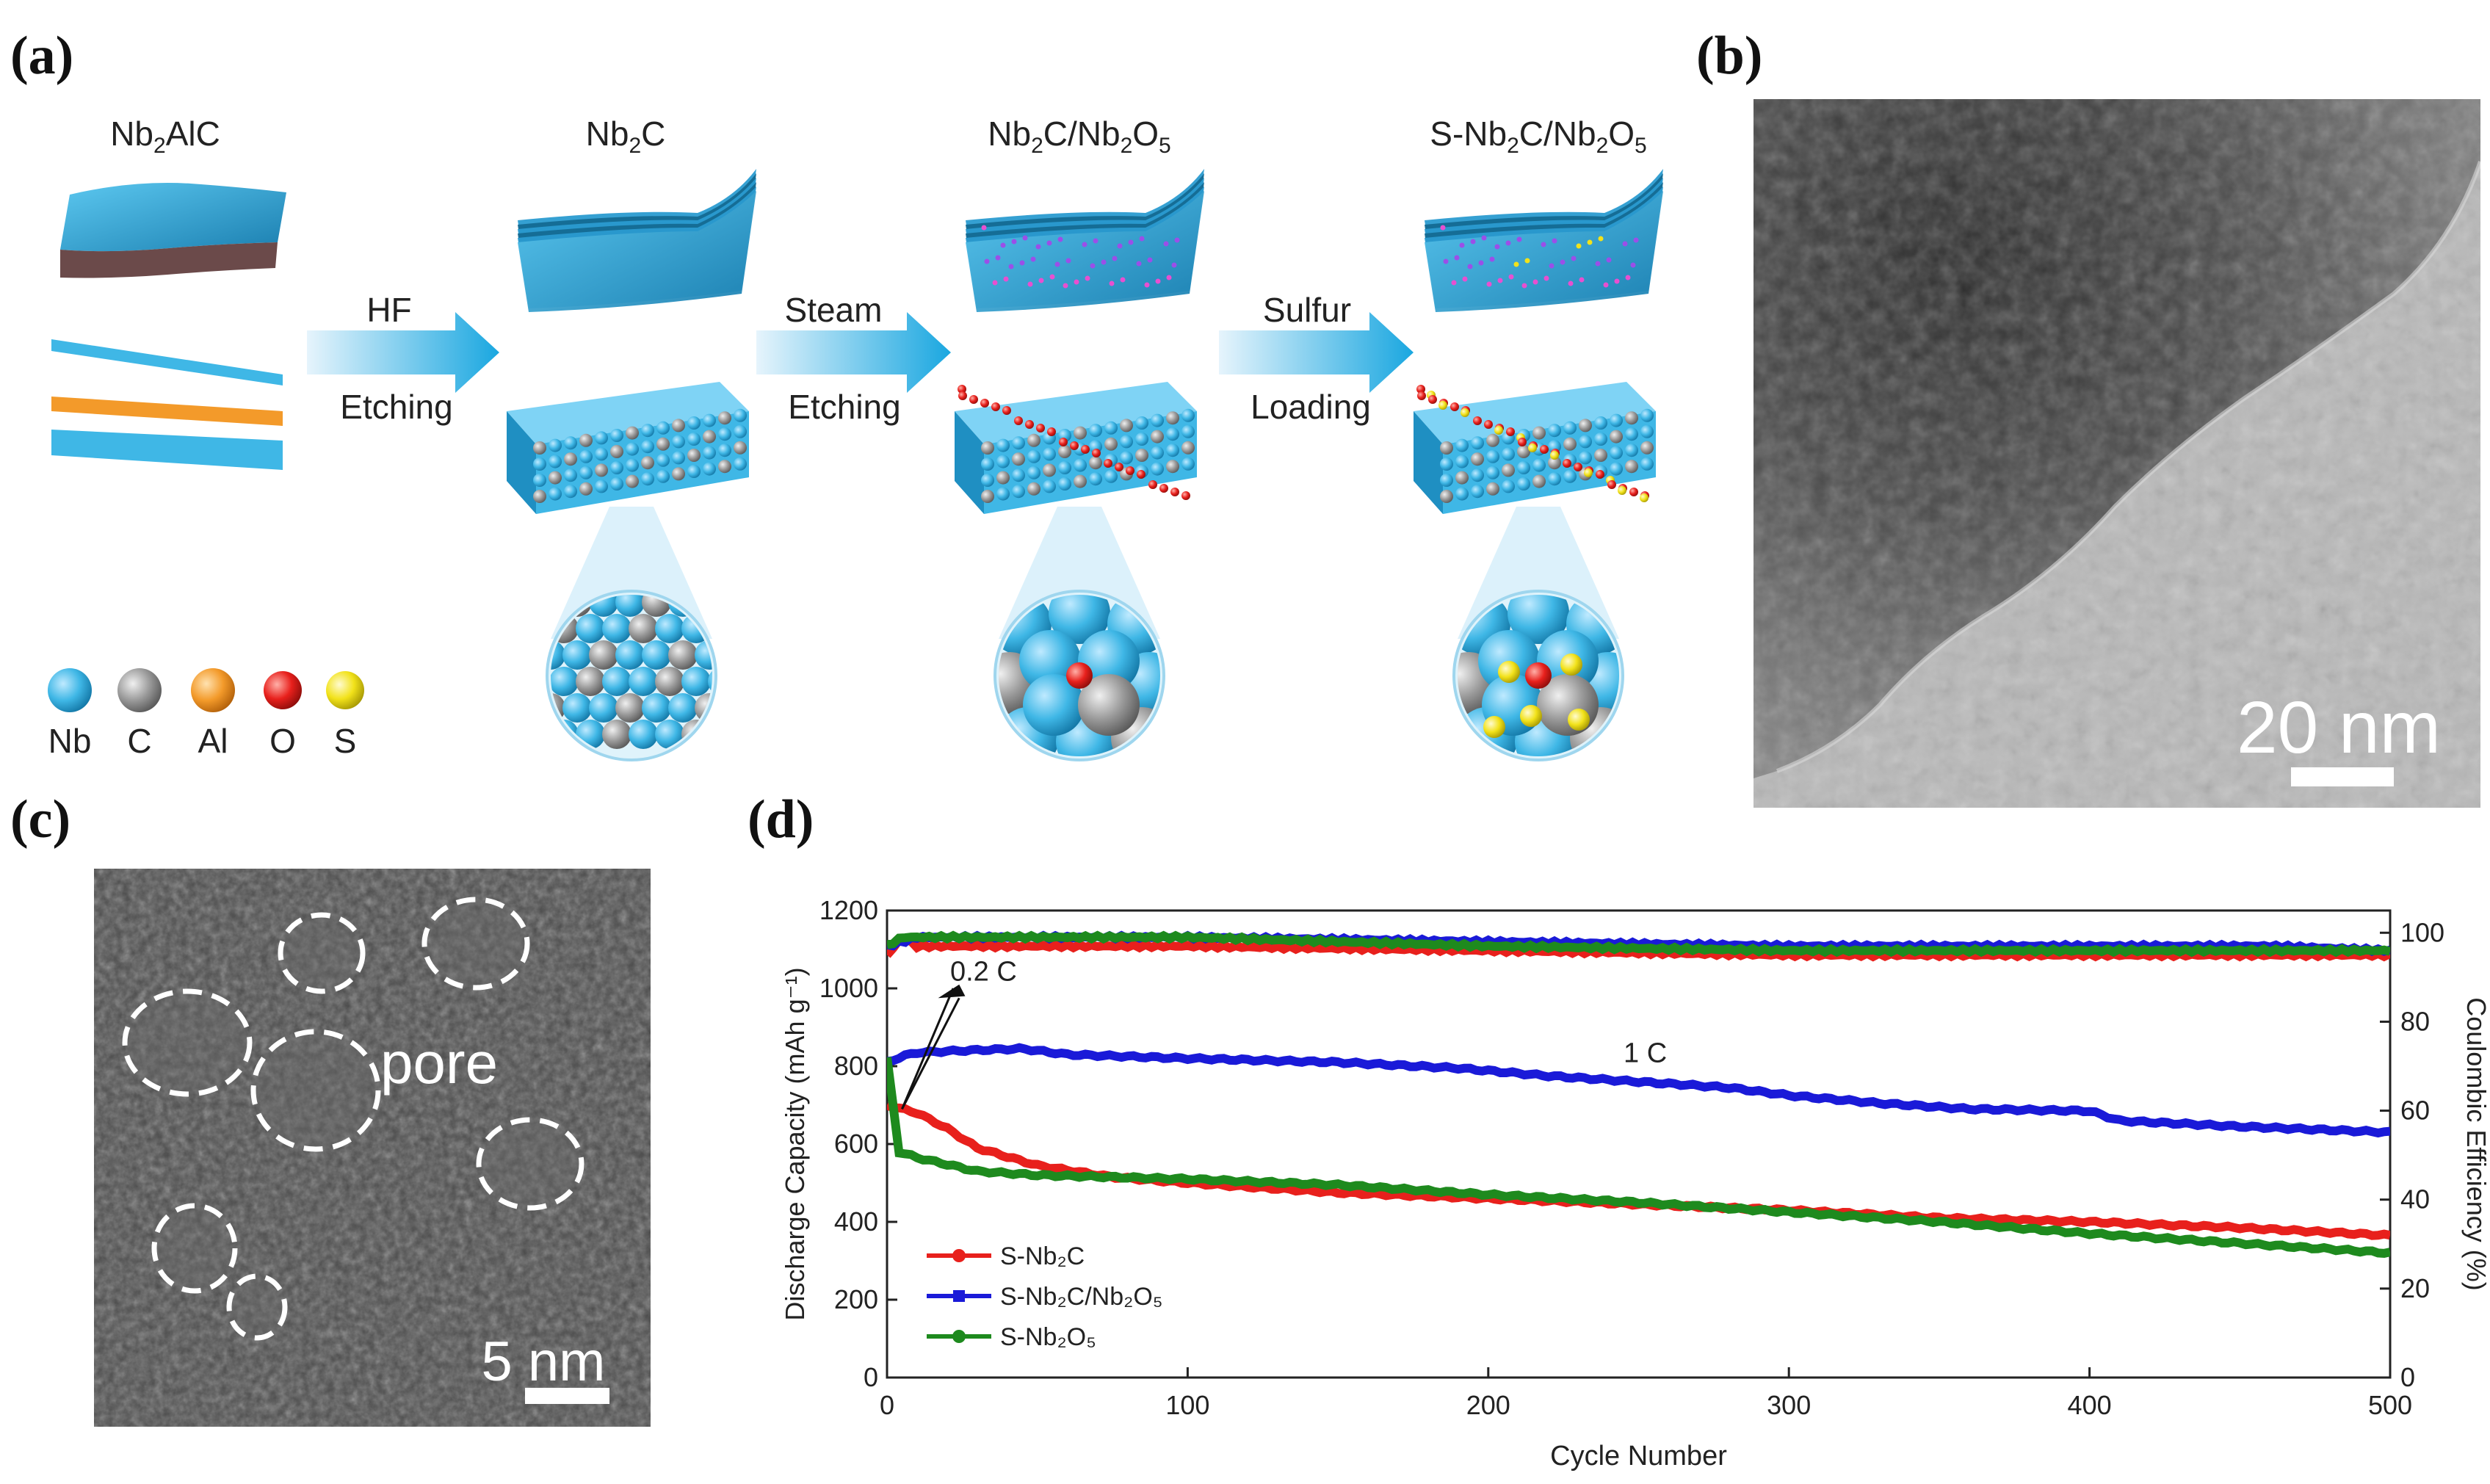 Image resolution: width=2490 pixels, height=1484 pixels. Describe the element at coordinates (1789, 1405) in the screenshot. I see `x-tick-label: 300` at that location.